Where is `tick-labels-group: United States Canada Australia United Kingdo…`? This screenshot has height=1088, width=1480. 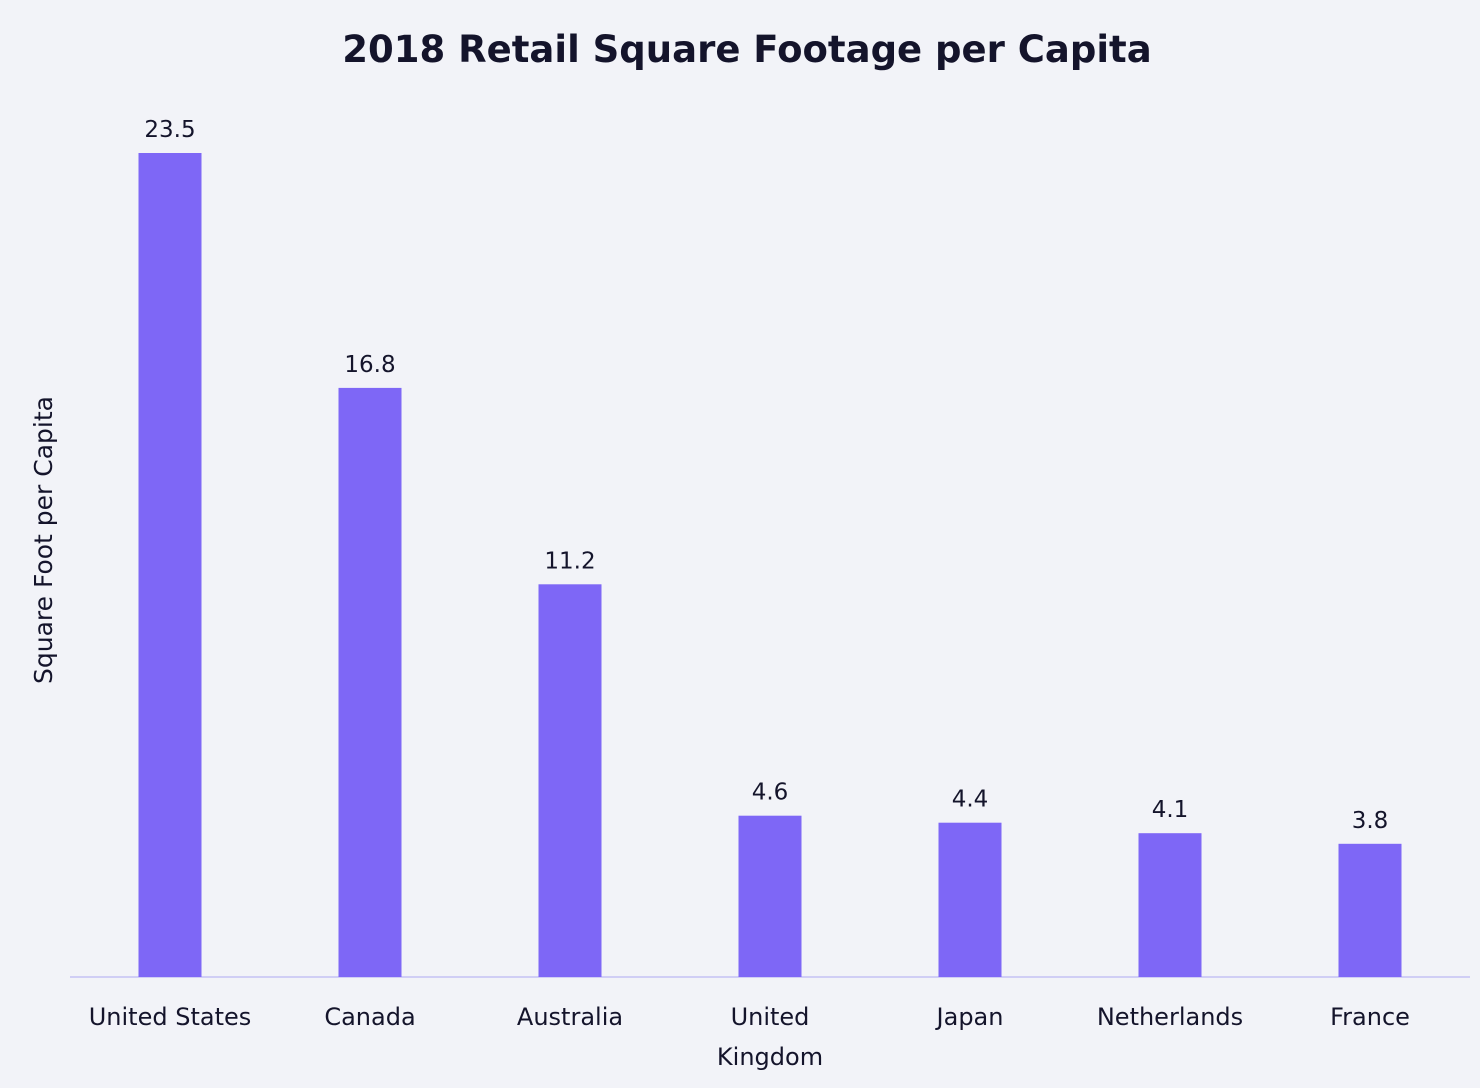 tick-labels-group: United States Canada Australia United Kingdo… is located at coordinates (749, 1037).